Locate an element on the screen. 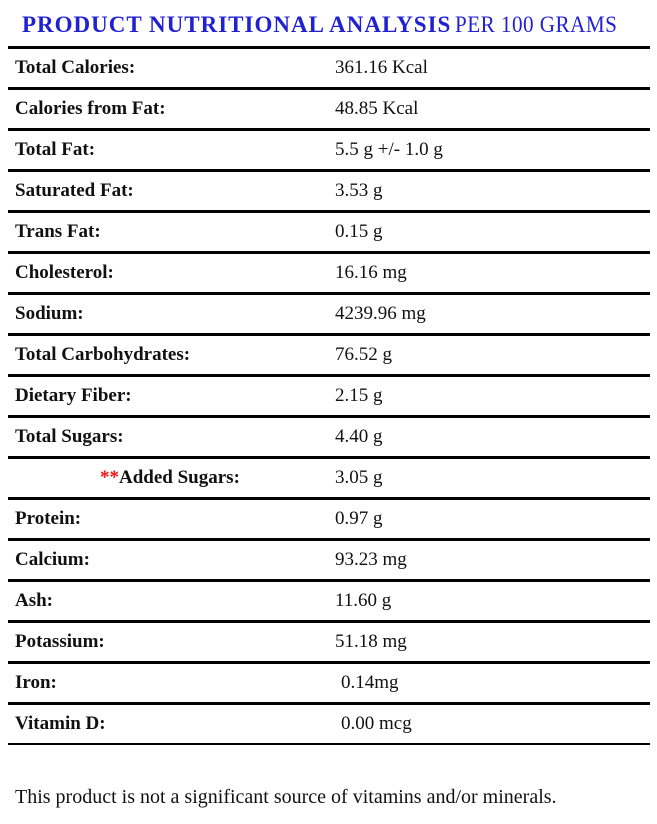  row-label-text: Potassium: is located at coordinates (60, 641).